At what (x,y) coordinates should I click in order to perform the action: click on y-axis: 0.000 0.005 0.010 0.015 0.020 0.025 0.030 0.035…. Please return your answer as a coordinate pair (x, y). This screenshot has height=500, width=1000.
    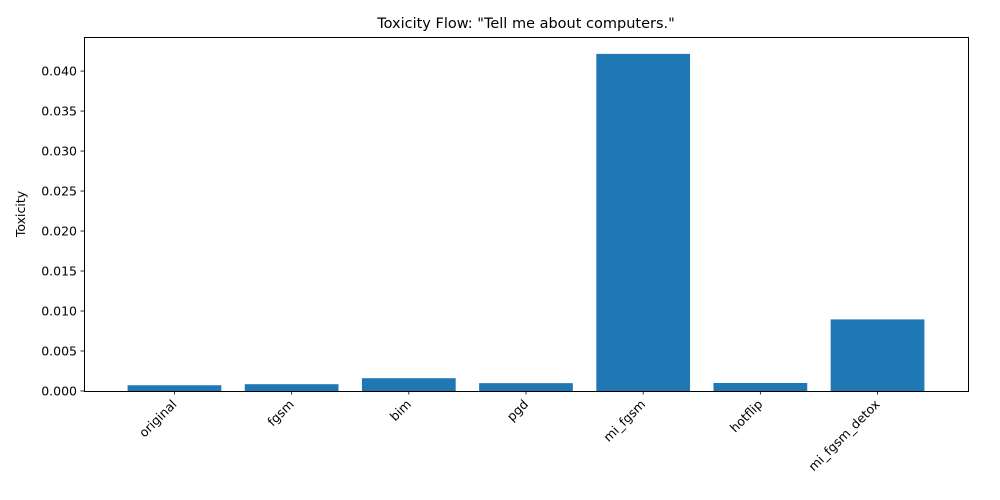
    Looking at the image, I should click on (62, 231).